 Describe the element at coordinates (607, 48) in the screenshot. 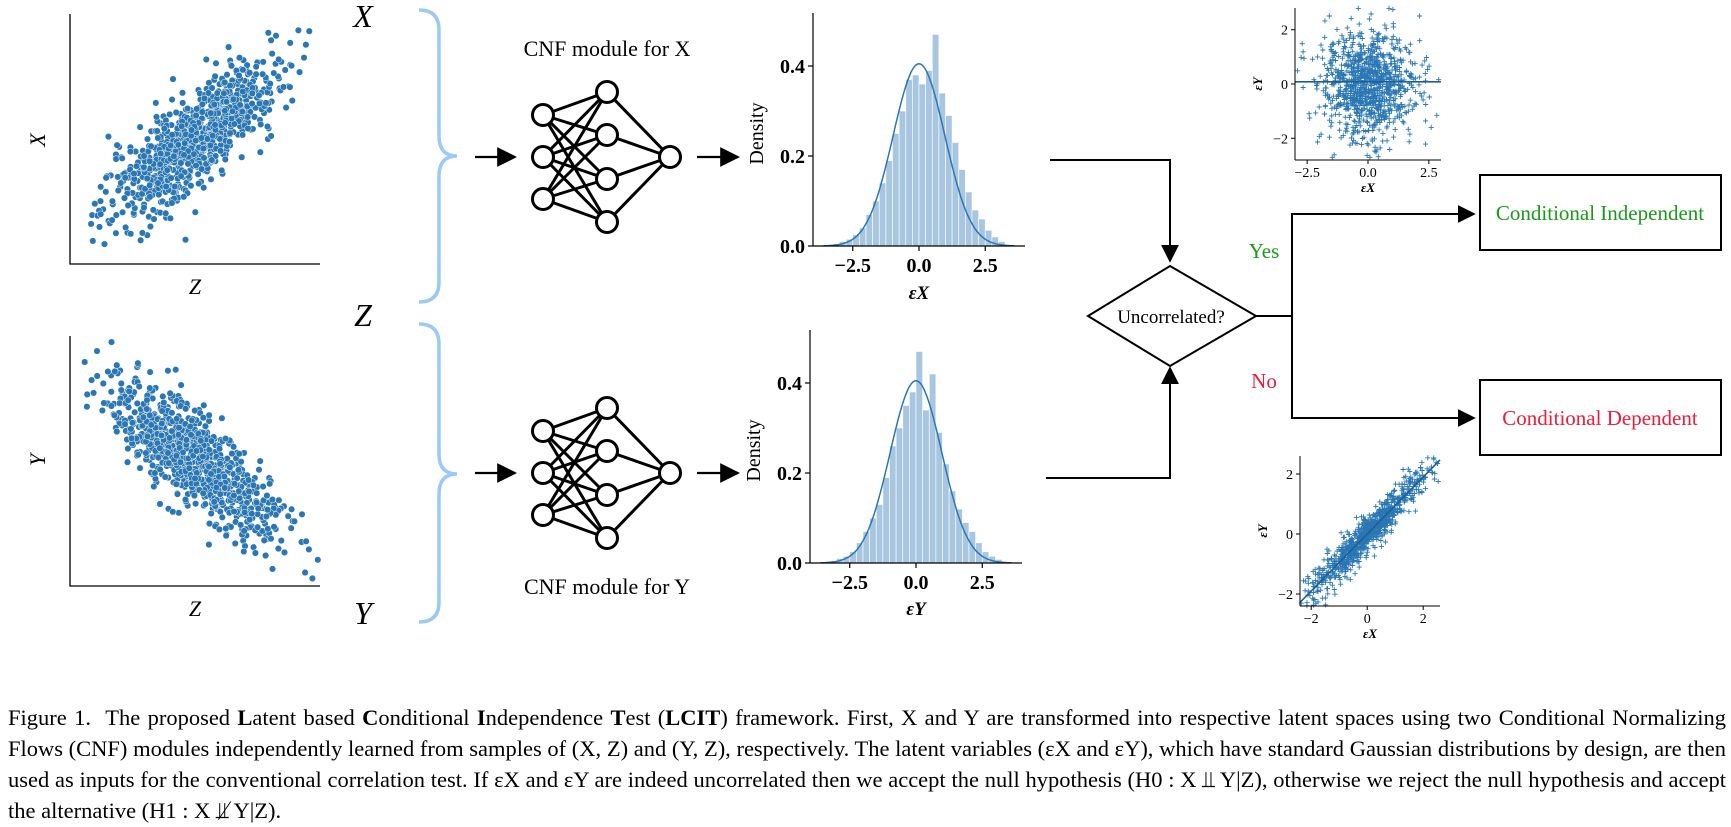

I see `cnf-x-title: CNF module for X` at that location.